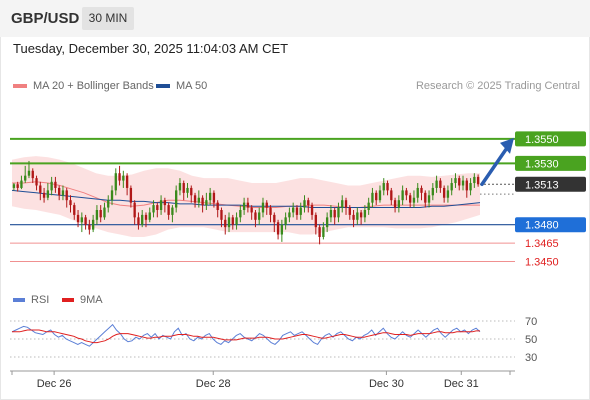 Image resolution: width=590 pixels, height=400 pixels. Describe the element at coordinates (531, 358) in the screenshot. I see `rsi-level-label-30: 30` at that location.